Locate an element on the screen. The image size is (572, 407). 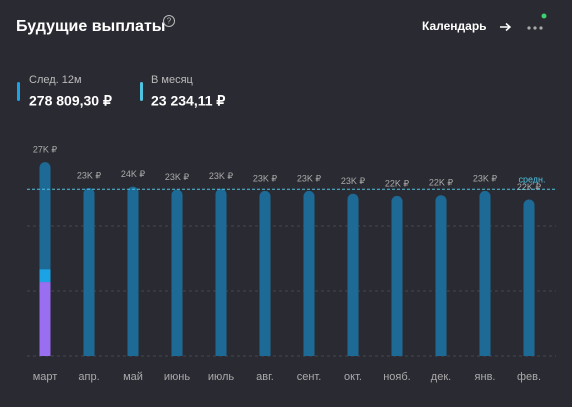
status-dot is located at coordinates (544, 16).